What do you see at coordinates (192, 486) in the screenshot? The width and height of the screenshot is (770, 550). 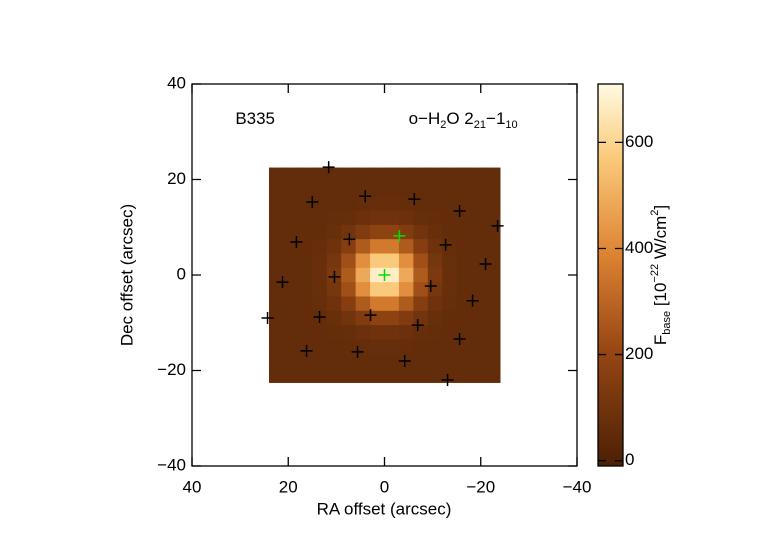 I see `x-tick-label: 40` at bounding box center [192, 486].